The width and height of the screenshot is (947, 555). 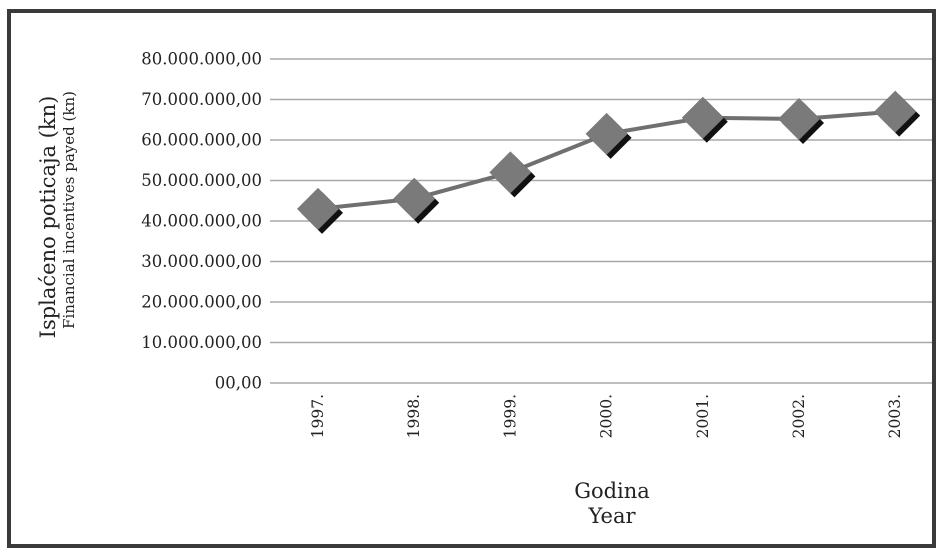 I want to click on x-tick-labels: 1997. 1998. 1999. 2000. 2001. 2002. 2003., so click(x=606, y=416).